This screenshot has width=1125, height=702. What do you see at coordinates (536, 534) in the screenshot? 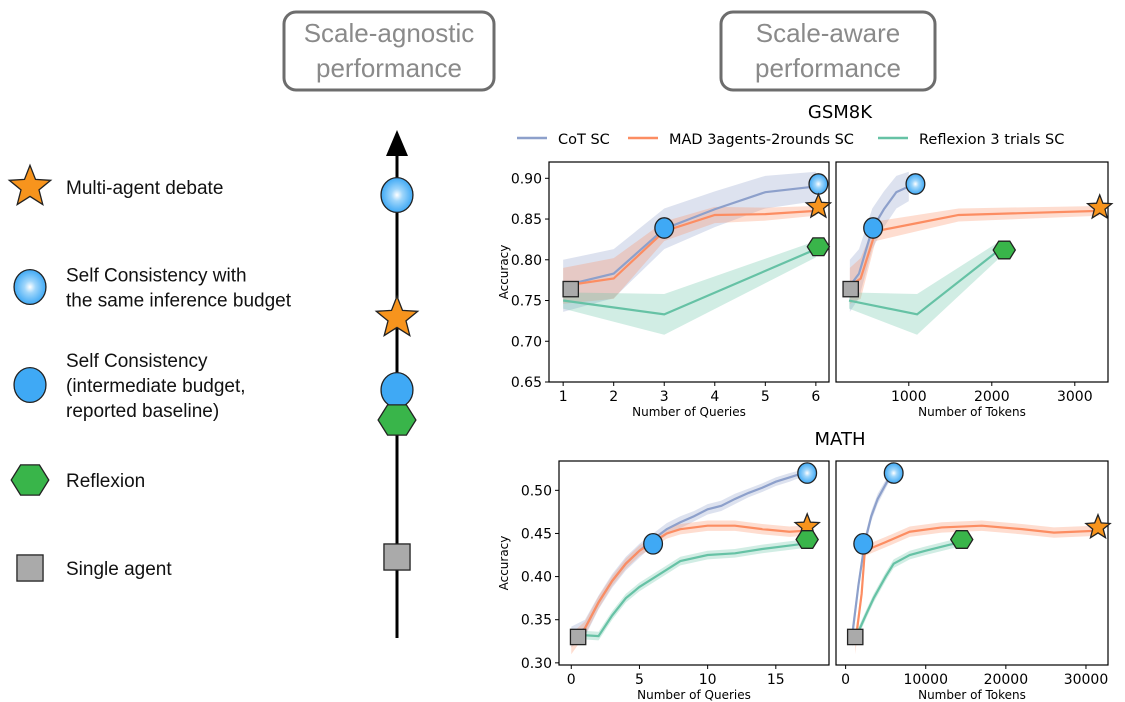
I see `y-tick-label: 0.45` at bounding box center [536, 534].